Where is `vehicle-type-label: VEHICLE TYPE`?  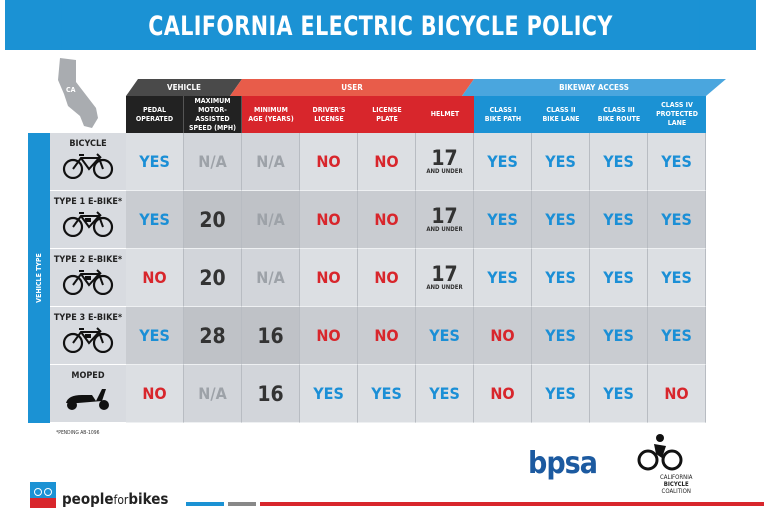
vehicle-type-label: VEHICLE TYPE is located at coordinates (39, 278).